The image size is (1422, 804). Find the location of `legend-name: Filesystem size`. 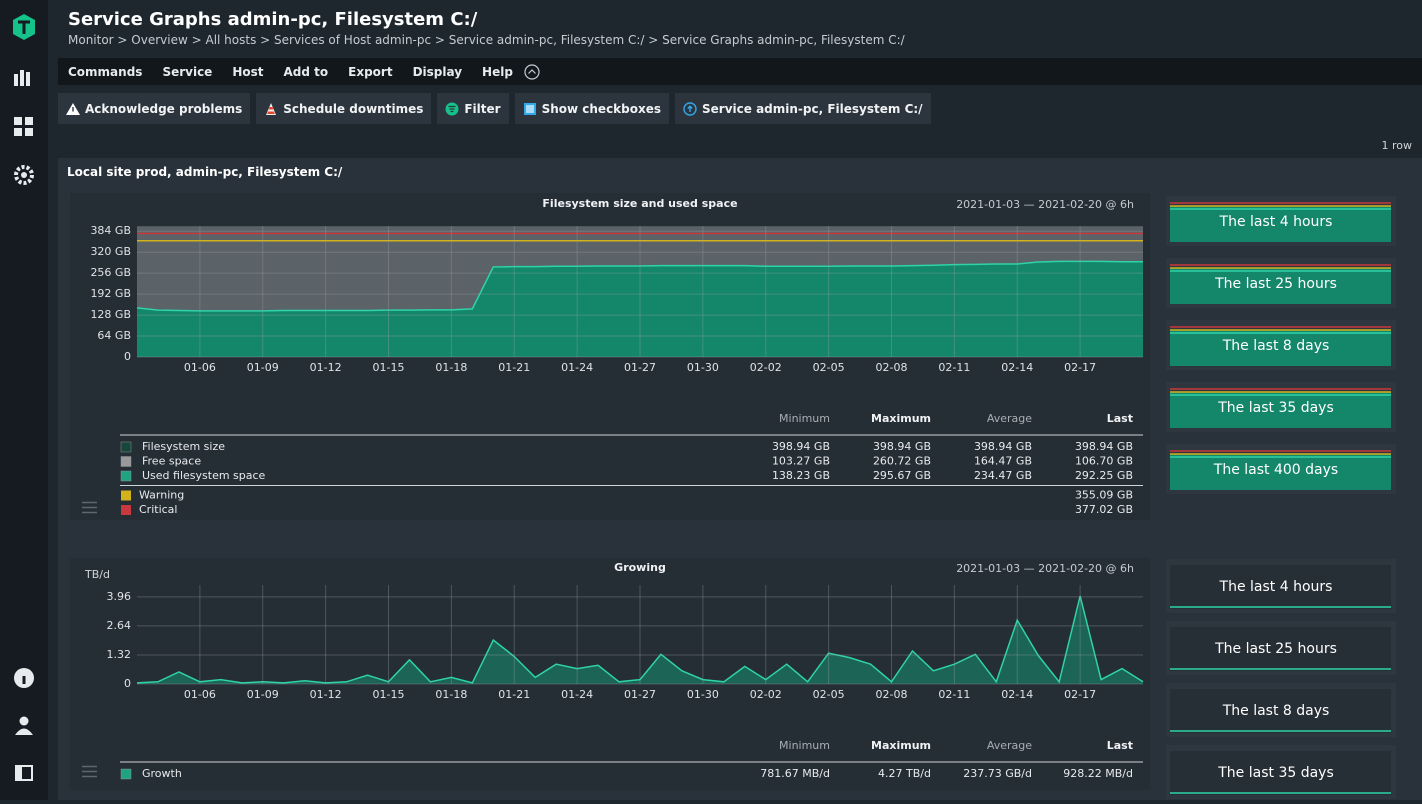

legend-name: Filesystem size is located at coordinates (183, 446).